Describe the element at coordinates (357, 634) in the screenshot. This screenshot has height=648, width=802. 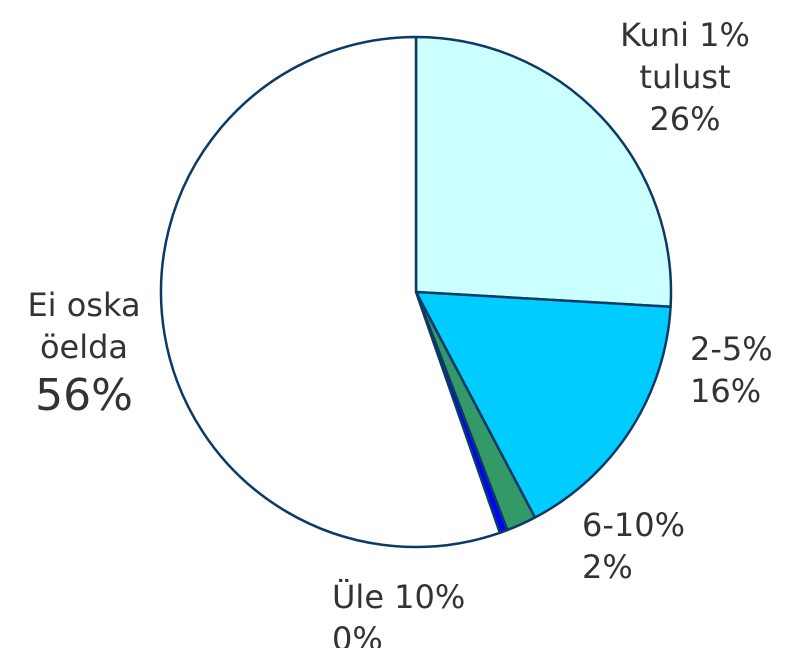
I see `value-label: 0%` at that location.